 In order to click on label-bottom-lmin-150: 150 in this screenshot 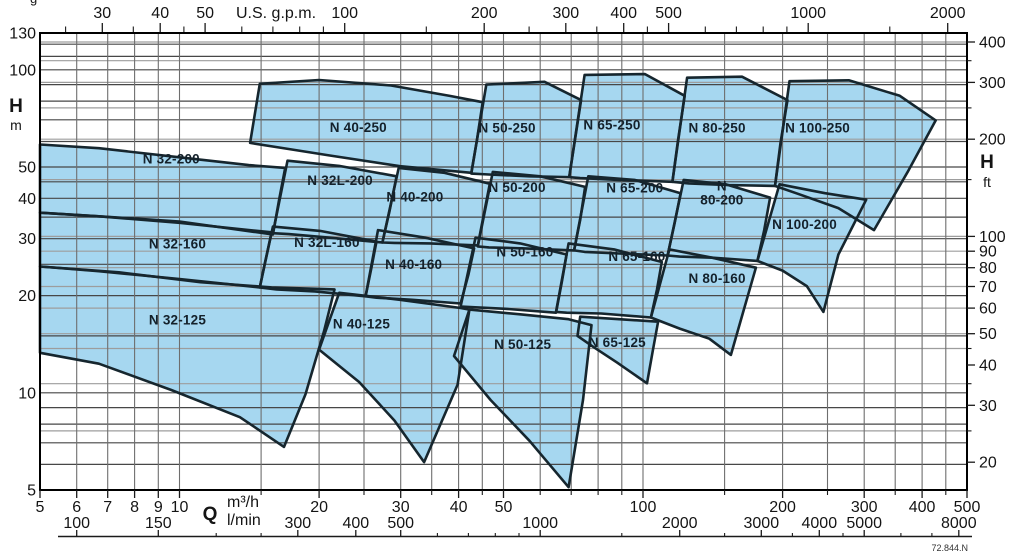, I will do `click(158, 523)`.